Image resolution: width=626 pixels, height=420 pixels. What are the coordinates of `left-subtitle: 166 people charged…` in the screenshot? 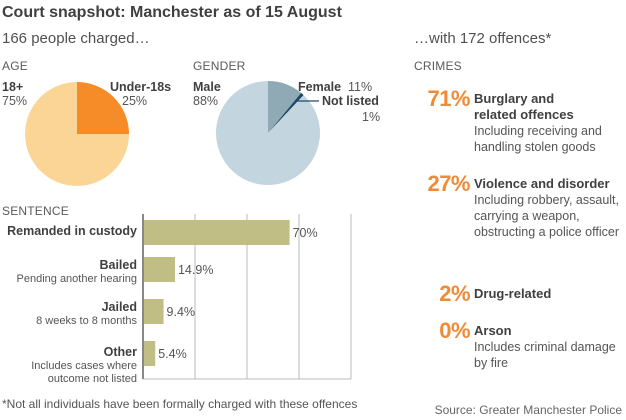 It's located at (76, 38).